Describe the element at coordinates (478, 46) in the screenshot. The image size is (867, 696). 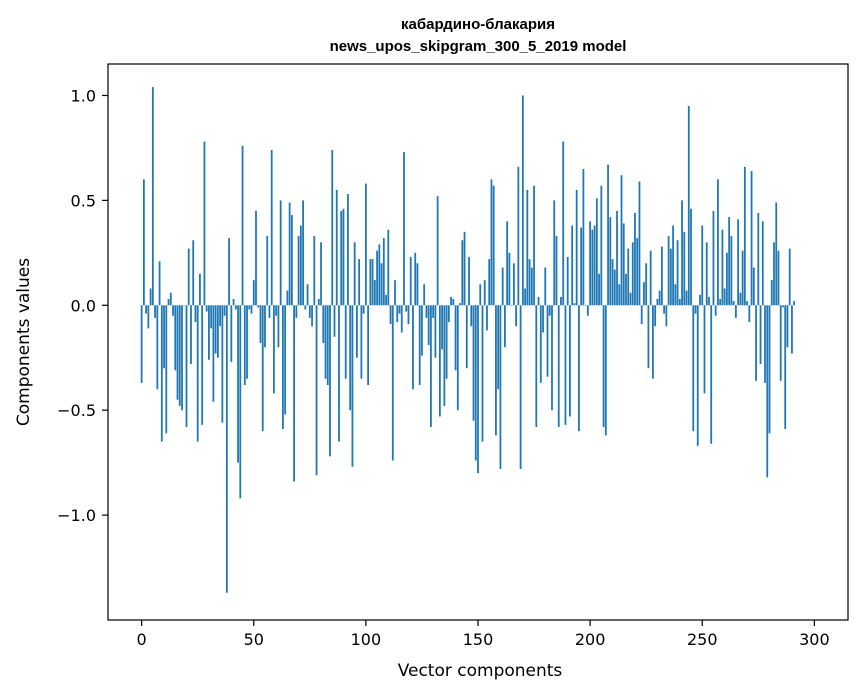
I see `chart-subtitle: news_upos_skipgram_300_5_2019 model` at that location.